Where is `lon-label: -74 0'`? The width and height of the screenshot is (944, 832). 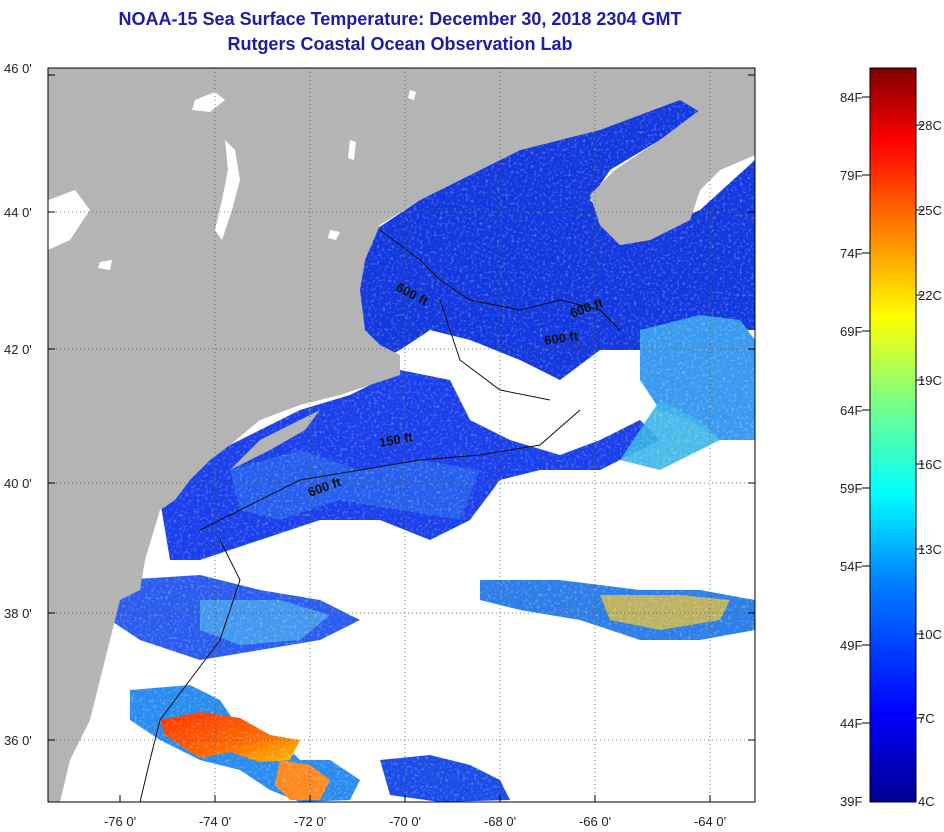 lon-label: -74 0' is located at coordinates (215, 821).